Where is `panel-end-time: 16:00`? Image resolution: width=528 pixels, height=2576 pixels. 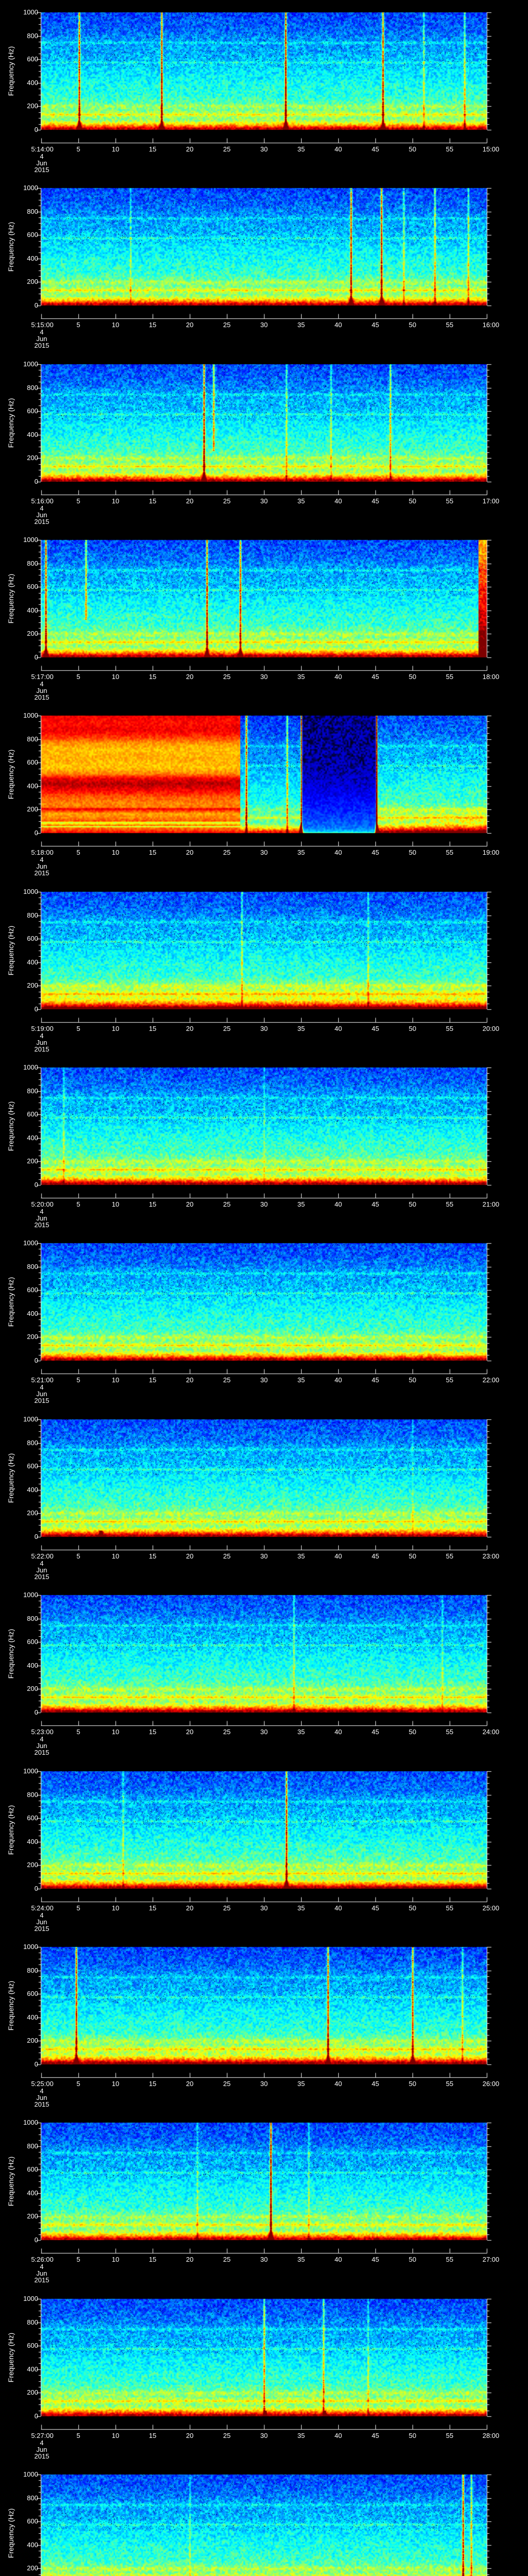
panel-end-time: 16:00 is located at coordinates (491, 325).